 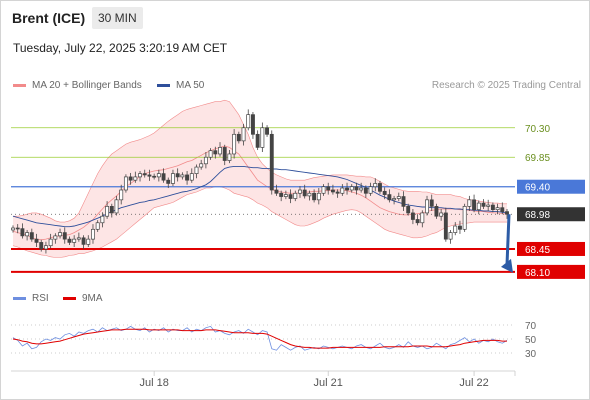 I want to click on rsi-ma9-line, so click(x=259, y=338).